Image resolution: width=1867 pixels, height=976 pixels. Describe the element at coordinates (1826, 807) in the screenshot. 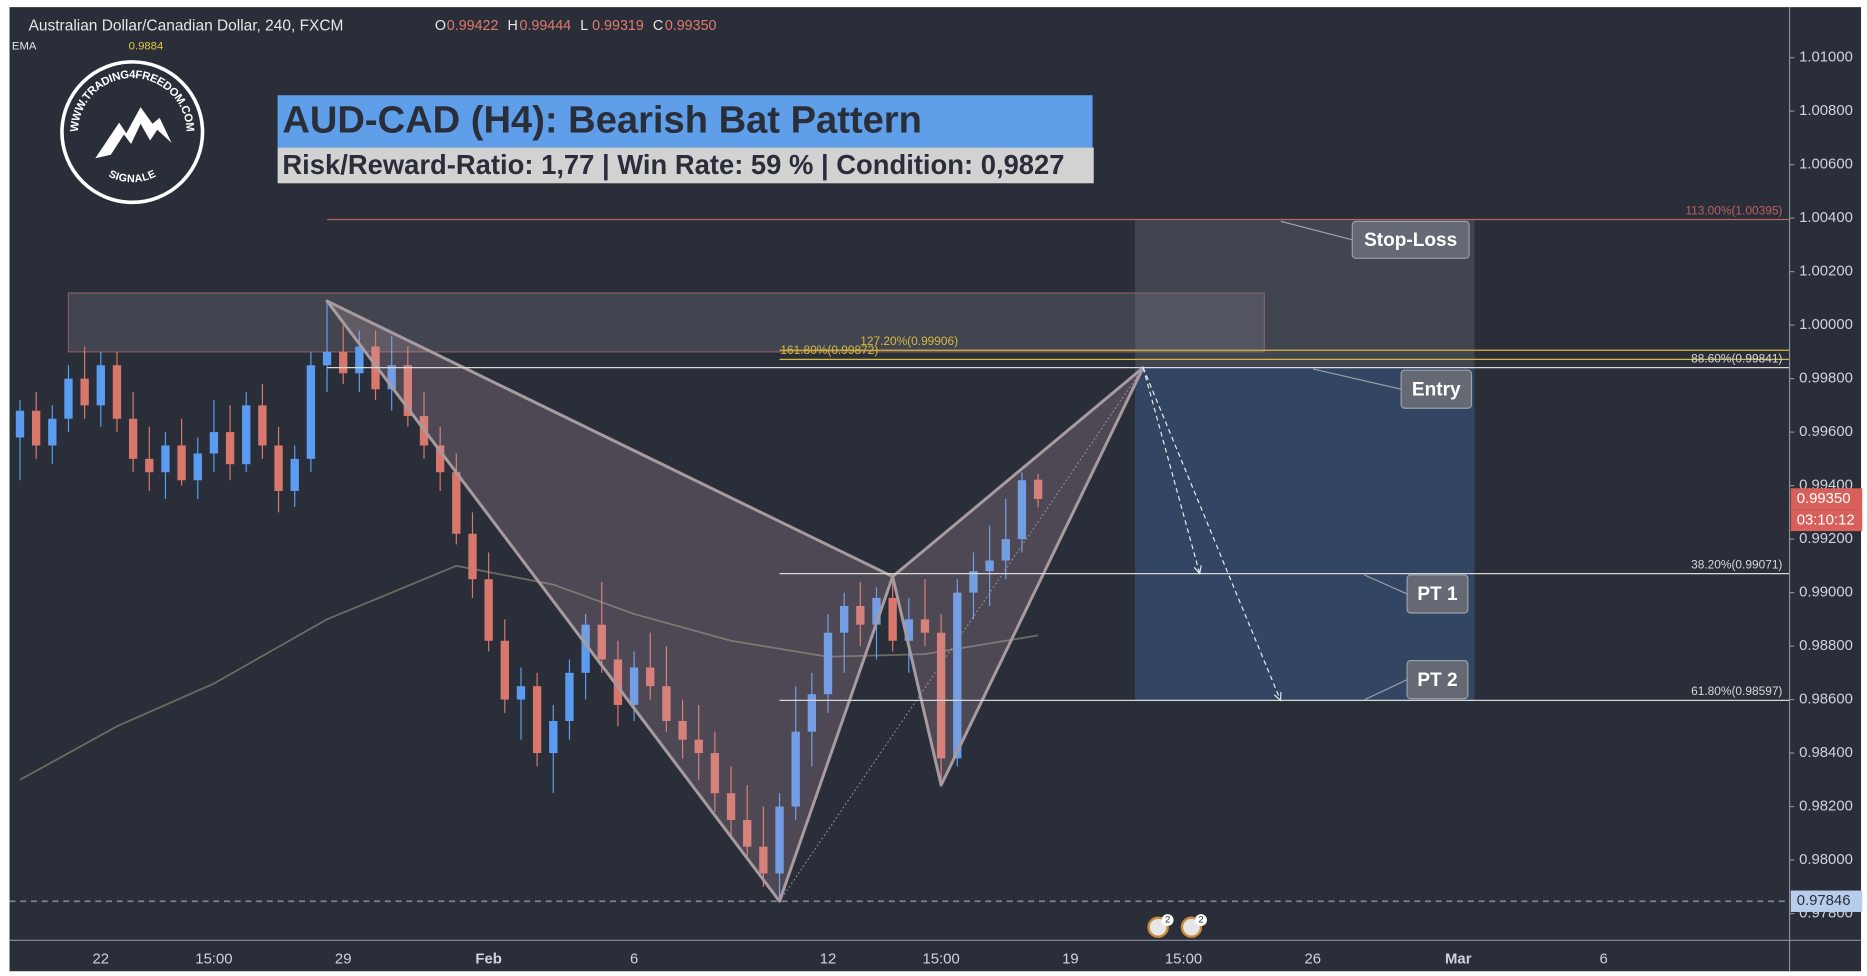

I see `y-tick-label: 0.98200` at that location.